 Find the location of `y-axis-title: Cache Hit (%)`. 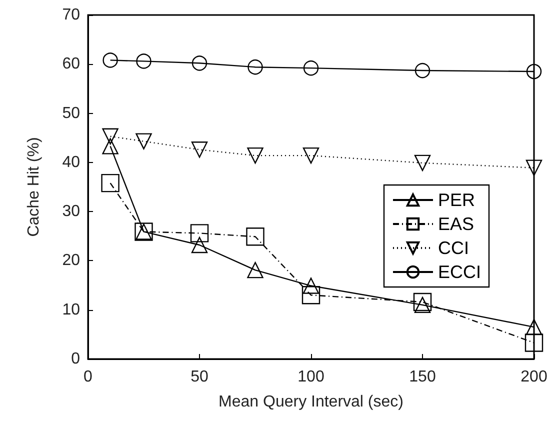

y-axis-title: Cache Hit (%) is located at coordinates (34, 187).